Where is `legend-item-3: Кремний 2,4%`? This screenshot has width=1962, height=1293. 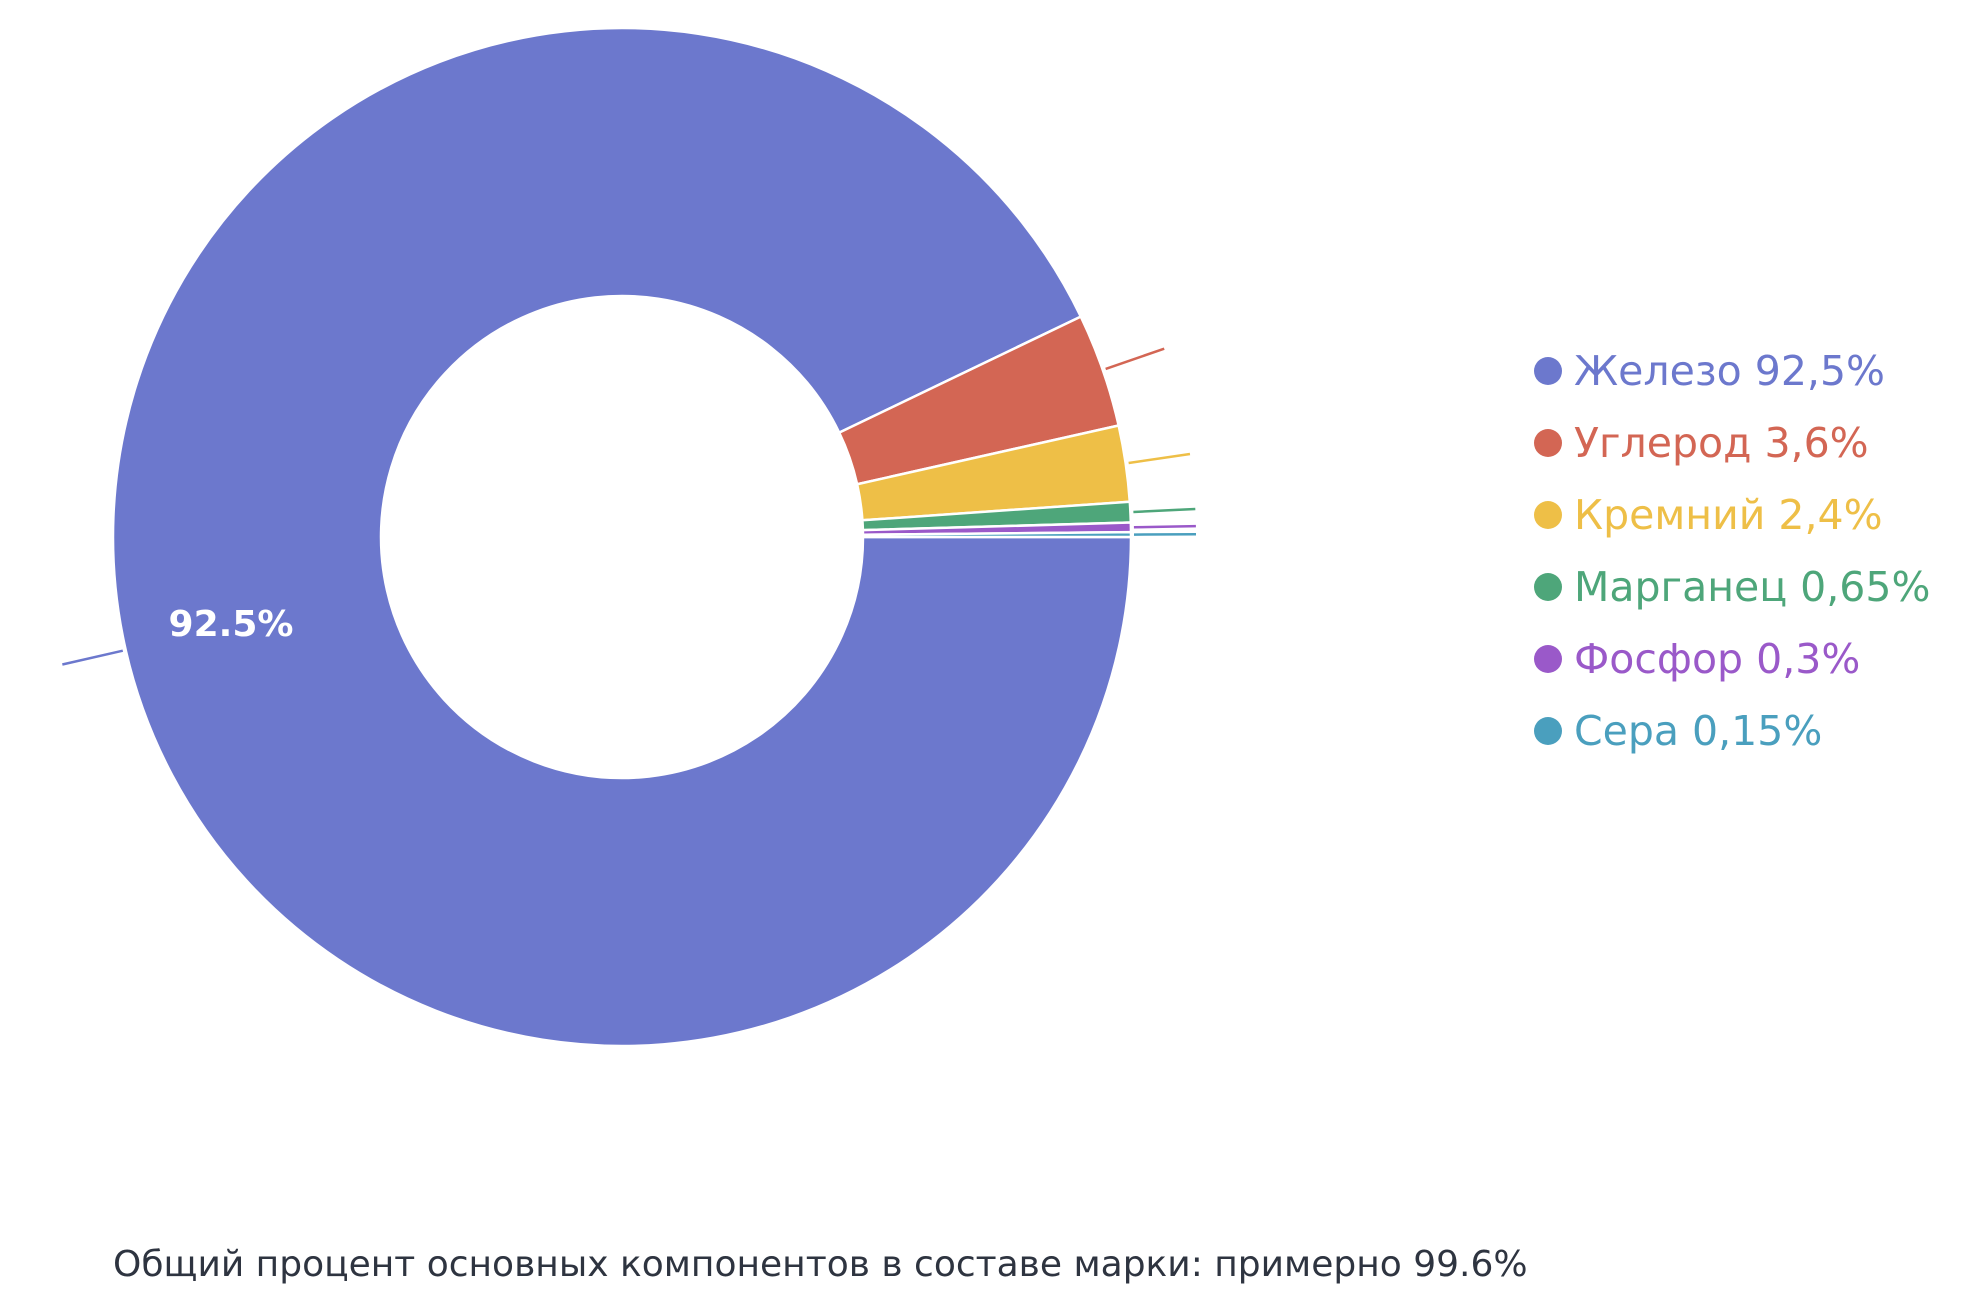
legend-item-3: Кремний 2,4% is located at coordinates (1732, 515).